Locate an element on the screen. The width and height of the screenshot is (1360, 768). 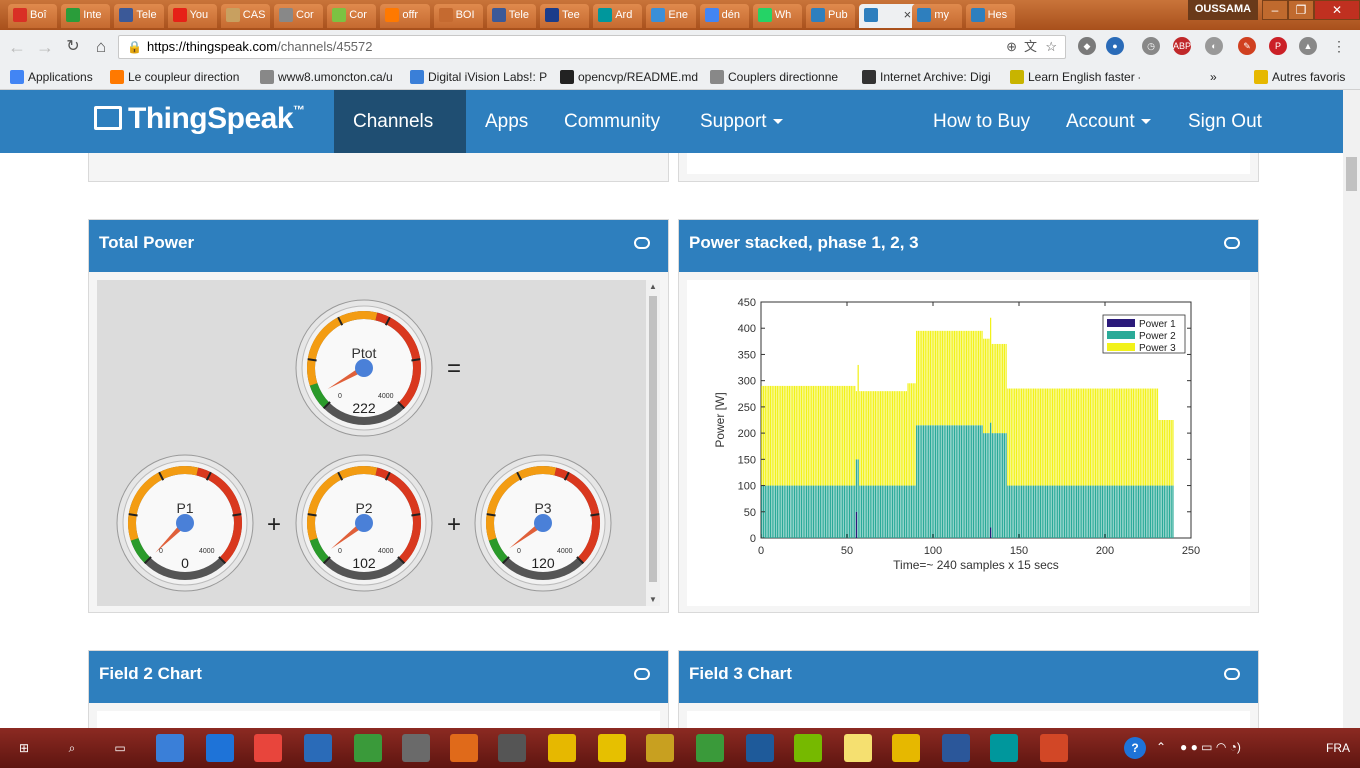
back-button: ← is located at coordinates (17, 47).